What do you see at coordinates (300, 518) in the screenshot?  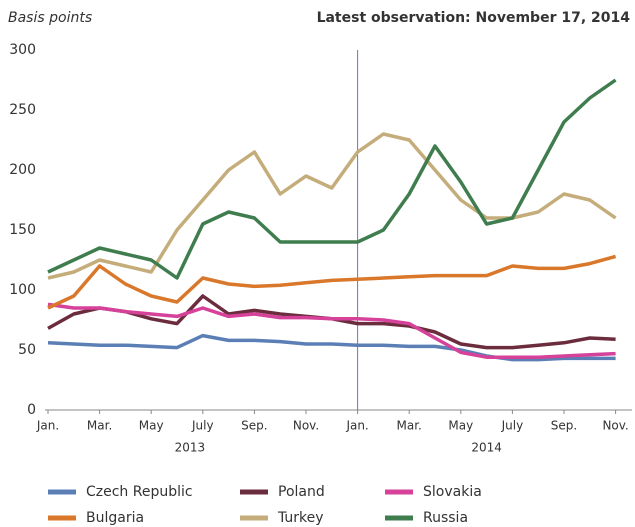 I see `legend-label: Turkey` at bounding box center [300, 518].